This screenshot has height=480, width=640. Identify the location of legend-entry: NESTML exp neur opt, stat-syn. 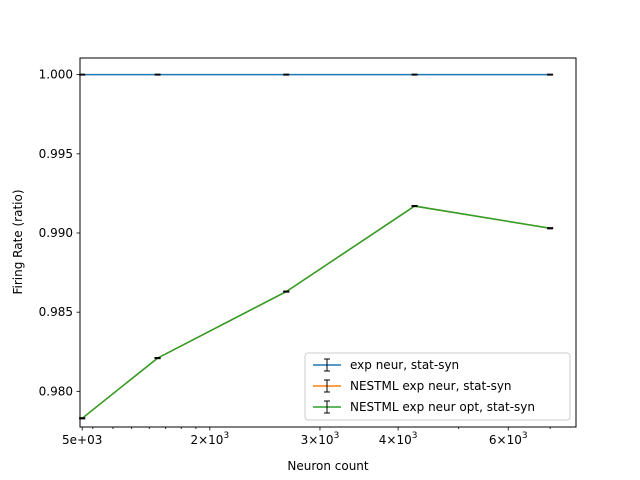
(424, 407).